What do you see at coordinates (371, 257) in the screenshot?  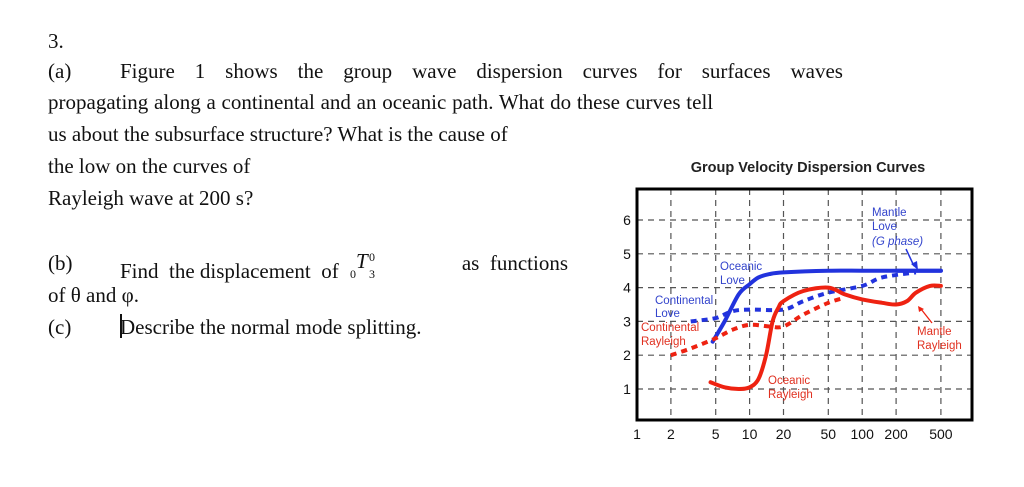 I see `math-superscript: 0` at bounding box center [371, 257].